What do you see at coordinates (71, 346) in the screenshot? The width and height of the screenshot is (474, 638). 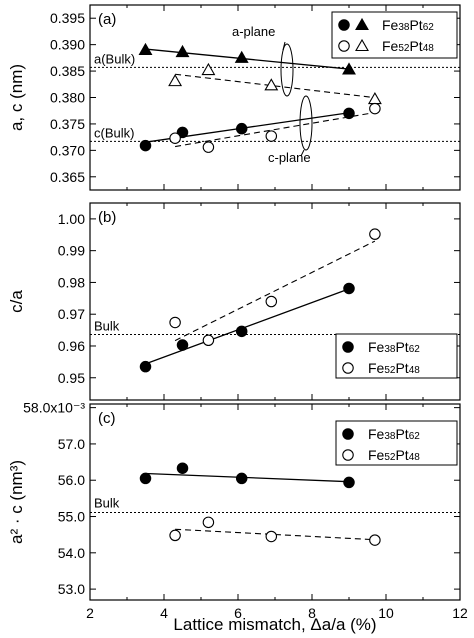 I see `y-tick-label: 0.96` at bounding box center [71, 346].